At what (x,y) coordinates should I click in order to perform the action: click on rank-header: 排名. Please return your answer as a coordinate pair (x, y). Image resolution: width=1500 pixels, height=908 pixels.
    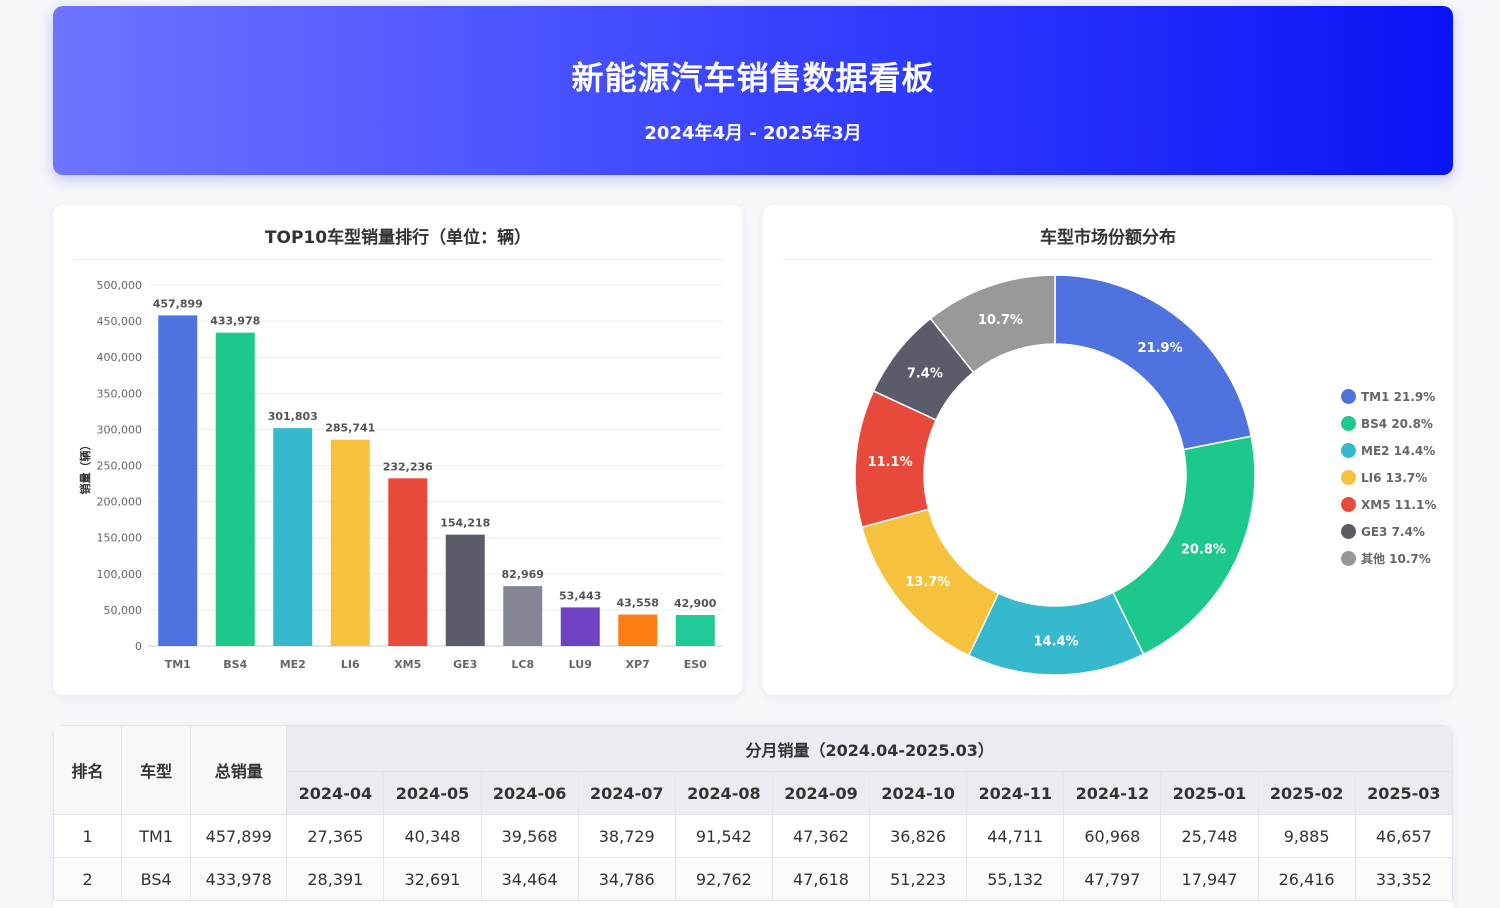
    Looking at the image, I should click on (88, 770).